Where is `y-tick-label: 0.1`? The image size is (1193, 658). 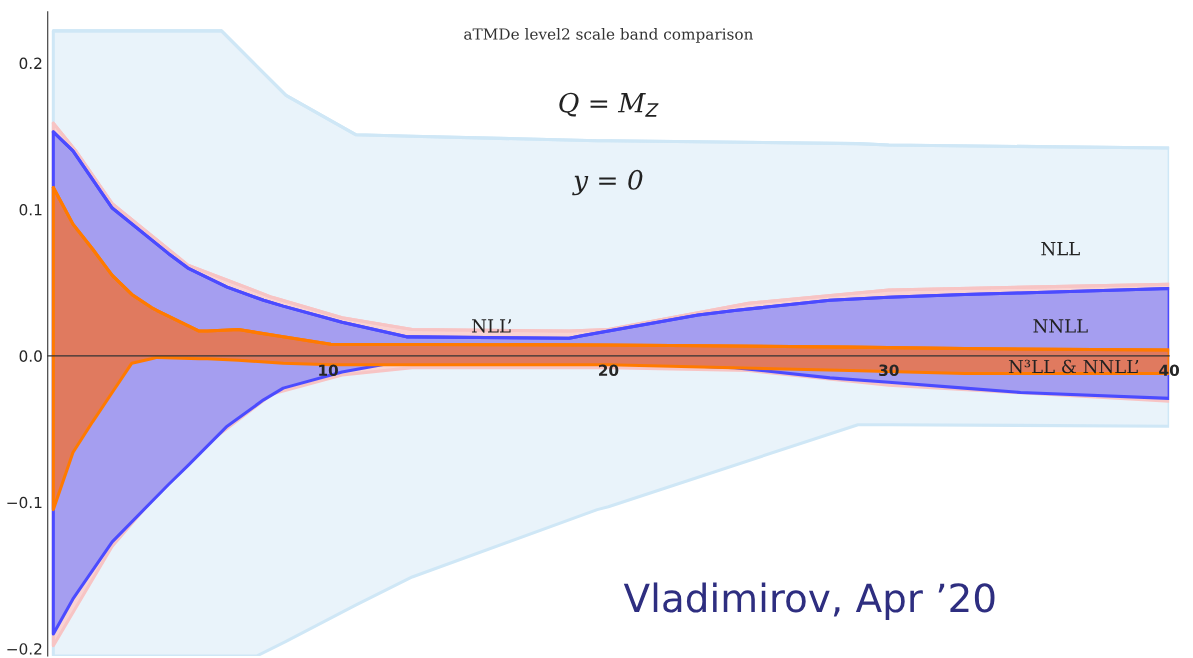
y-tick-label: 0.1 is located at coordinates (30, 209).